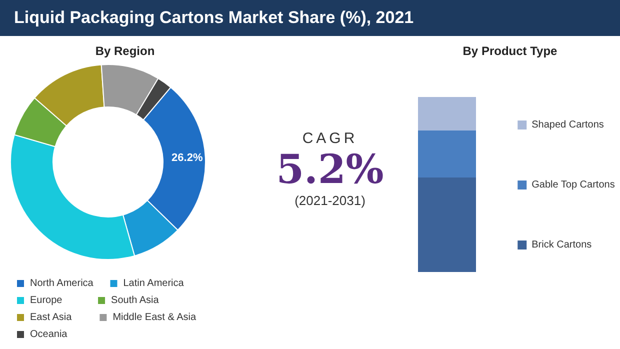 This screenshot has width=620, height=349. Describe the element at coordinates (154, 317) in the screenshot. I see `legend-label: Middle East & Asia` at that location.